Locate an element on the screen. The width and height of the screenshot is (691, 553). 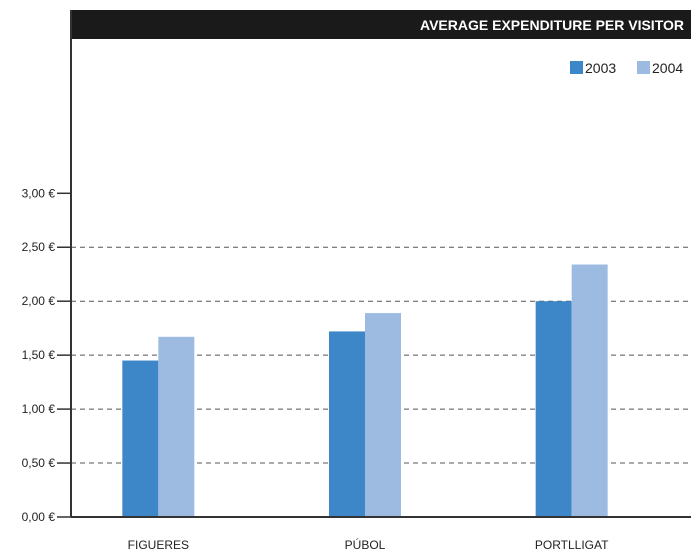
y-tick-label: 1,00 € is located at coordinates (39, 409).